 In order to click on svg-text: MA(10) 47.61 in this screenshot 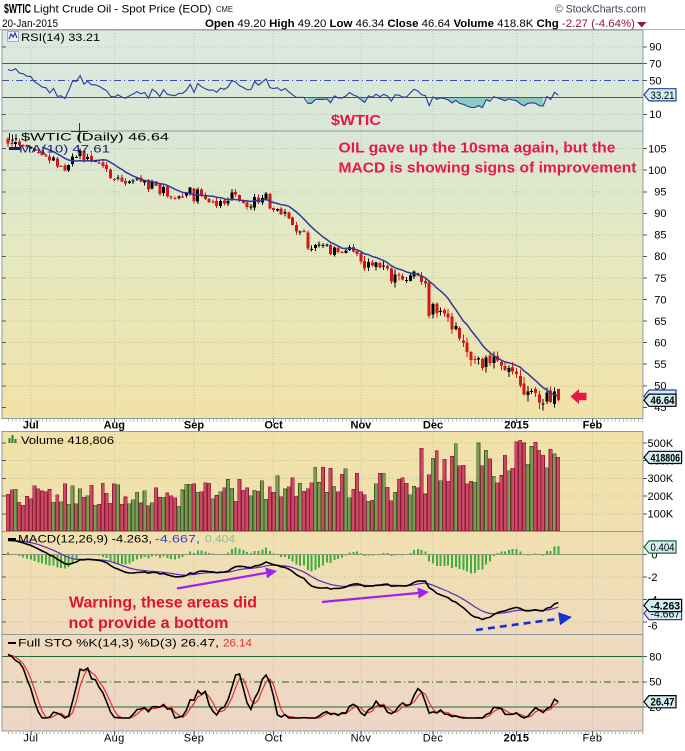, I will do `click(64, 149)`.